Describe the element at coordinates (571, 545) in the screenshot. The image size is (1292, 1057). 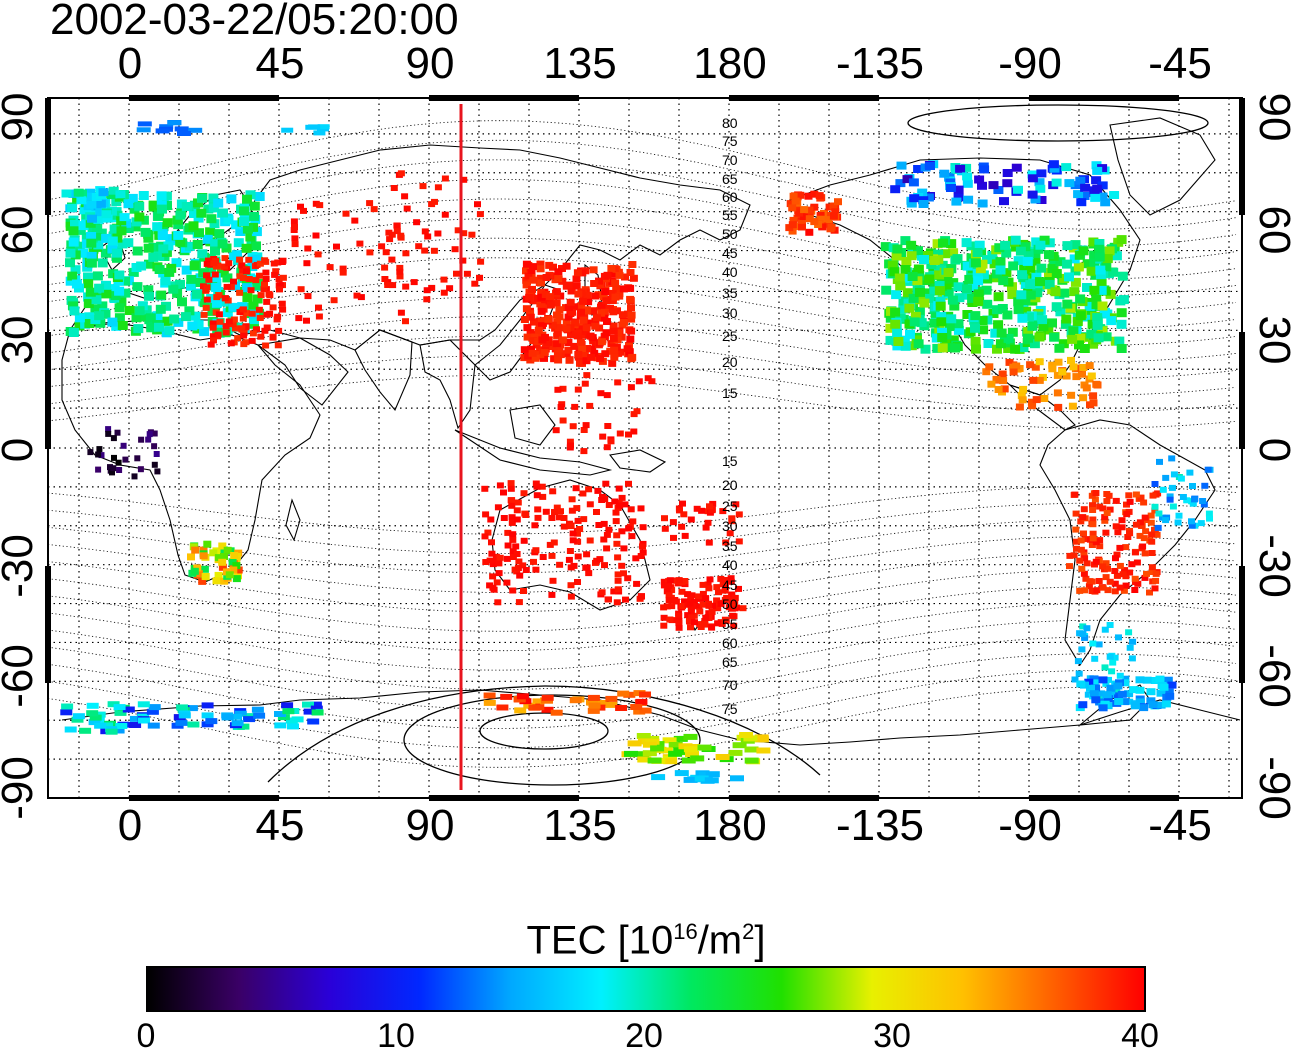
I see `australia-coast` at that location.